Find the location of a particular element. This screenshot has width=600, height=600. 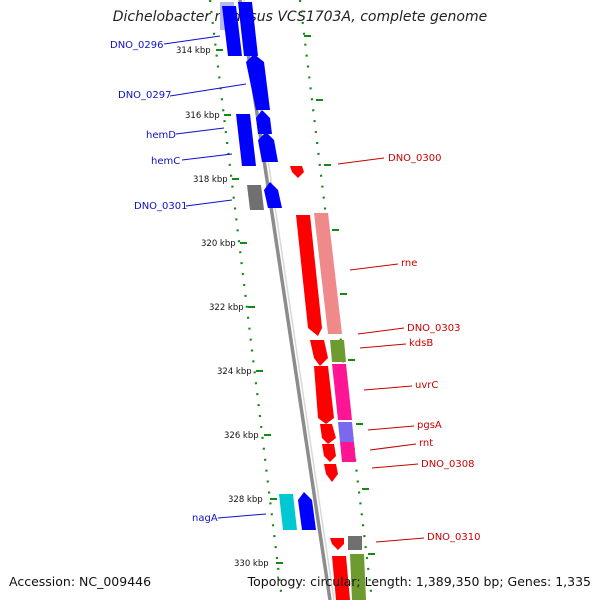

gene-label: kdsB is located at coordinates (421, 343).